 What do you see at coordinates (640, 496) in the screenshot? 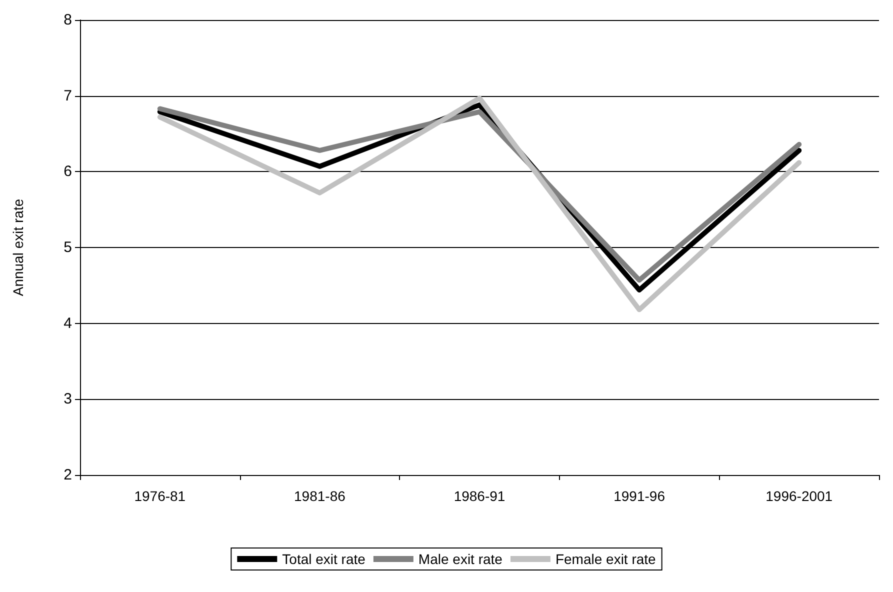
I see `x-tick-label: 1991-96` at bounding box center [640, 496].